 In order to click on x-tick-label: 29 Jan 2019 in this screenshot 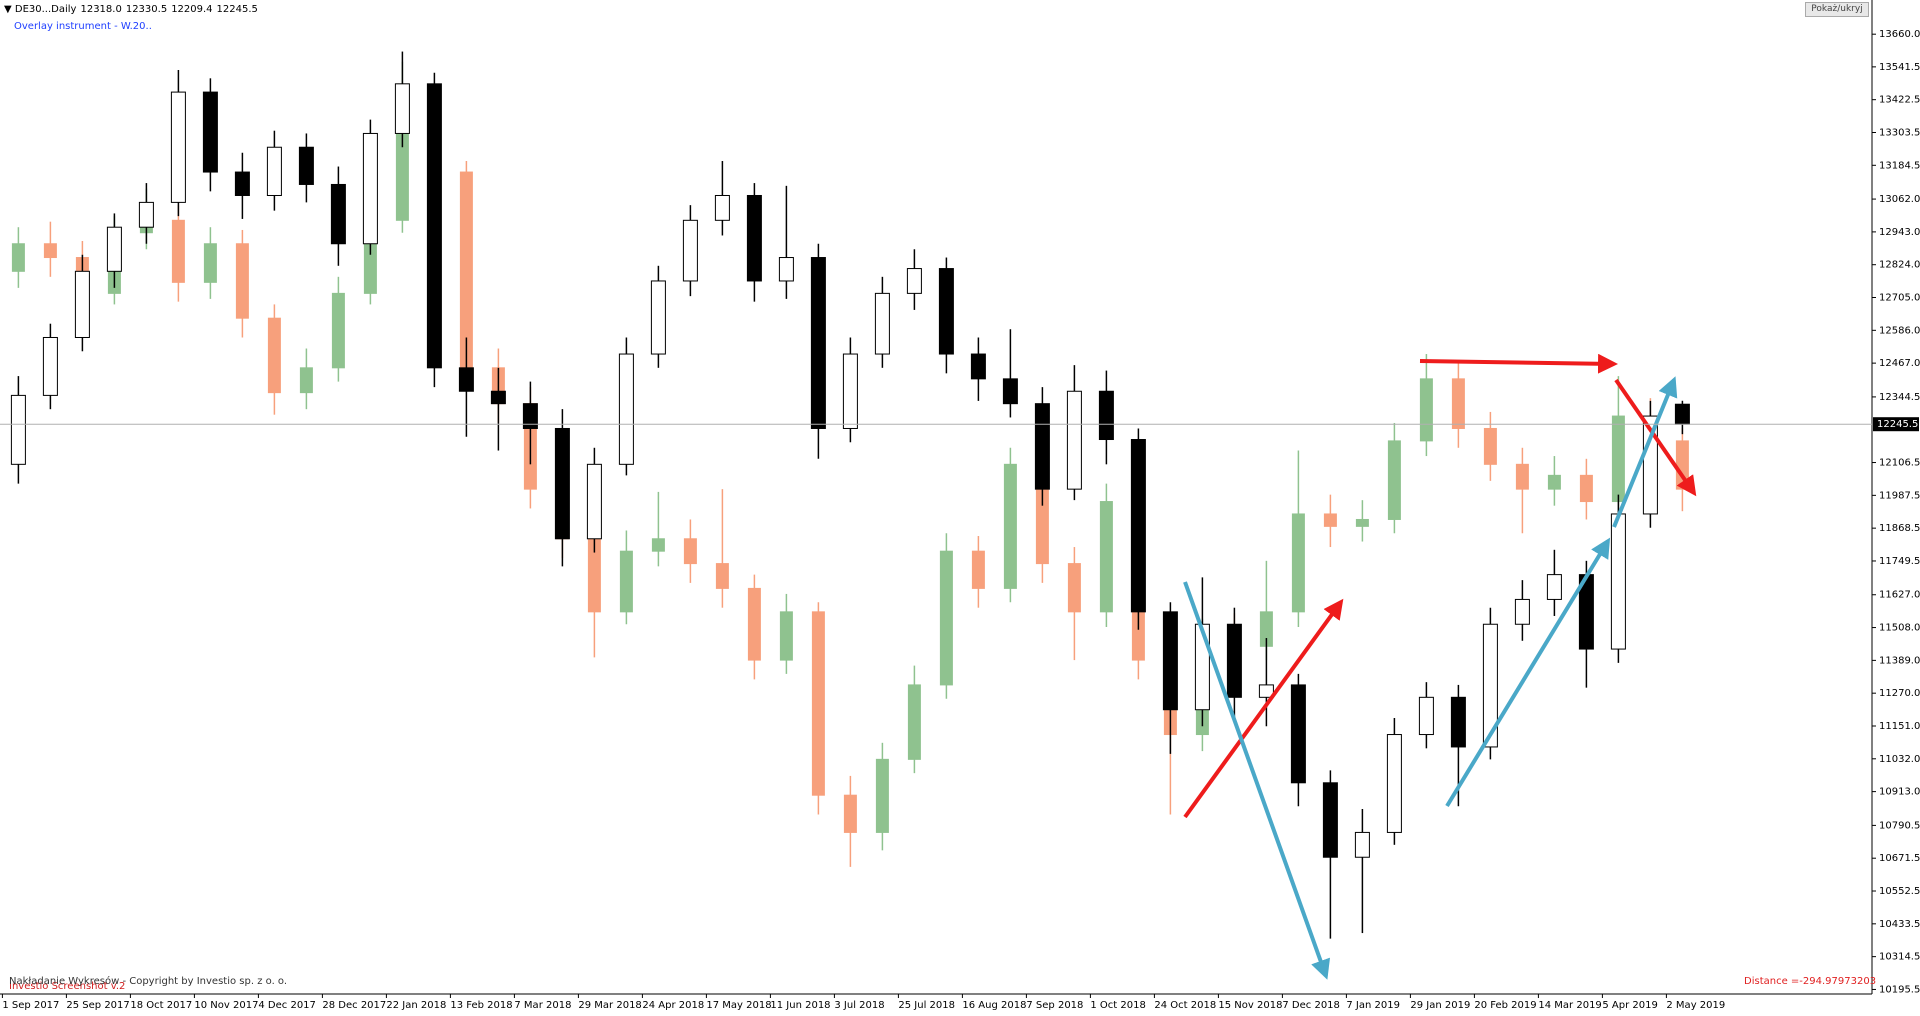, I will do `click(1440, 1005)`.